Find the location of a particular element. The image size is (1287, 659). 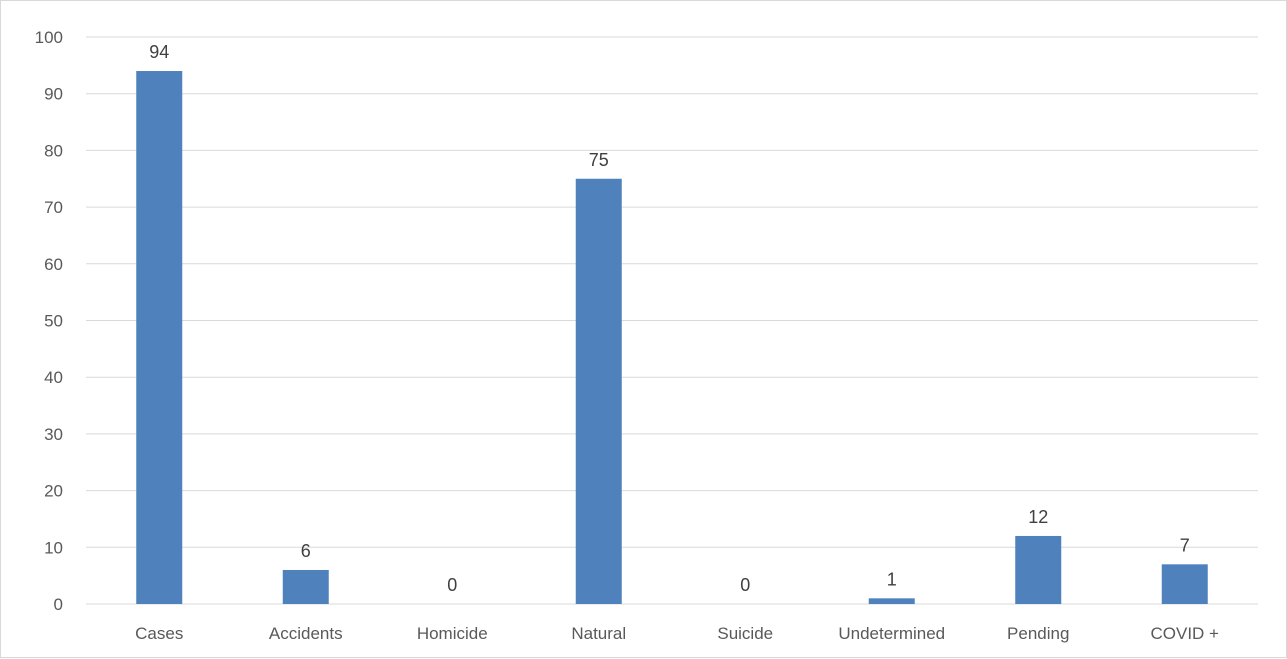

y-tick-label: 80 is located at coordinates (53, 150).